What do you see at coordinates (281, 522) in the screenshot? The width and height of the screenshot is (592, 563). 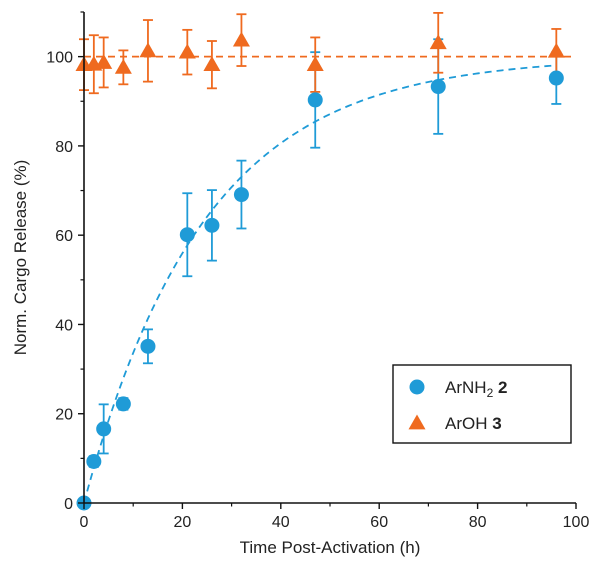 I see `x-tick-label: 40` at bounding box center [281, 522].